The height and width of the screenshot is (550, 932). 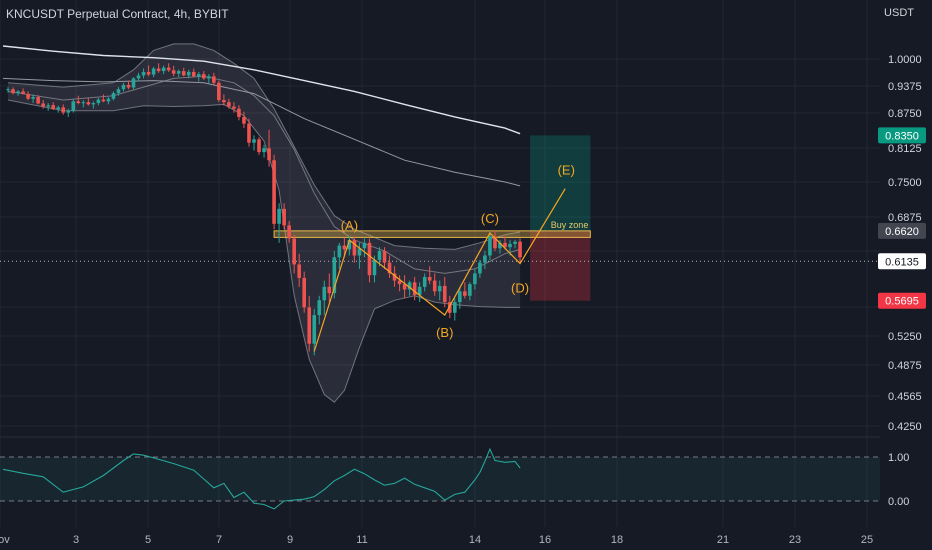 I want to click on price-badge-label: 0.8350, so click(x=902, y=136).